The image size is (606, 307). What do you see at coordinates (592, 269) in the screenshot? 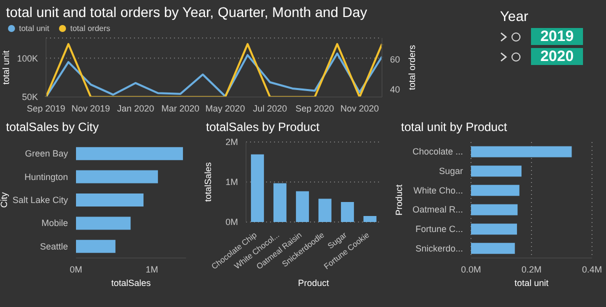
I see `x-tick-label: 0.4M` at bounding box center [592, 269].